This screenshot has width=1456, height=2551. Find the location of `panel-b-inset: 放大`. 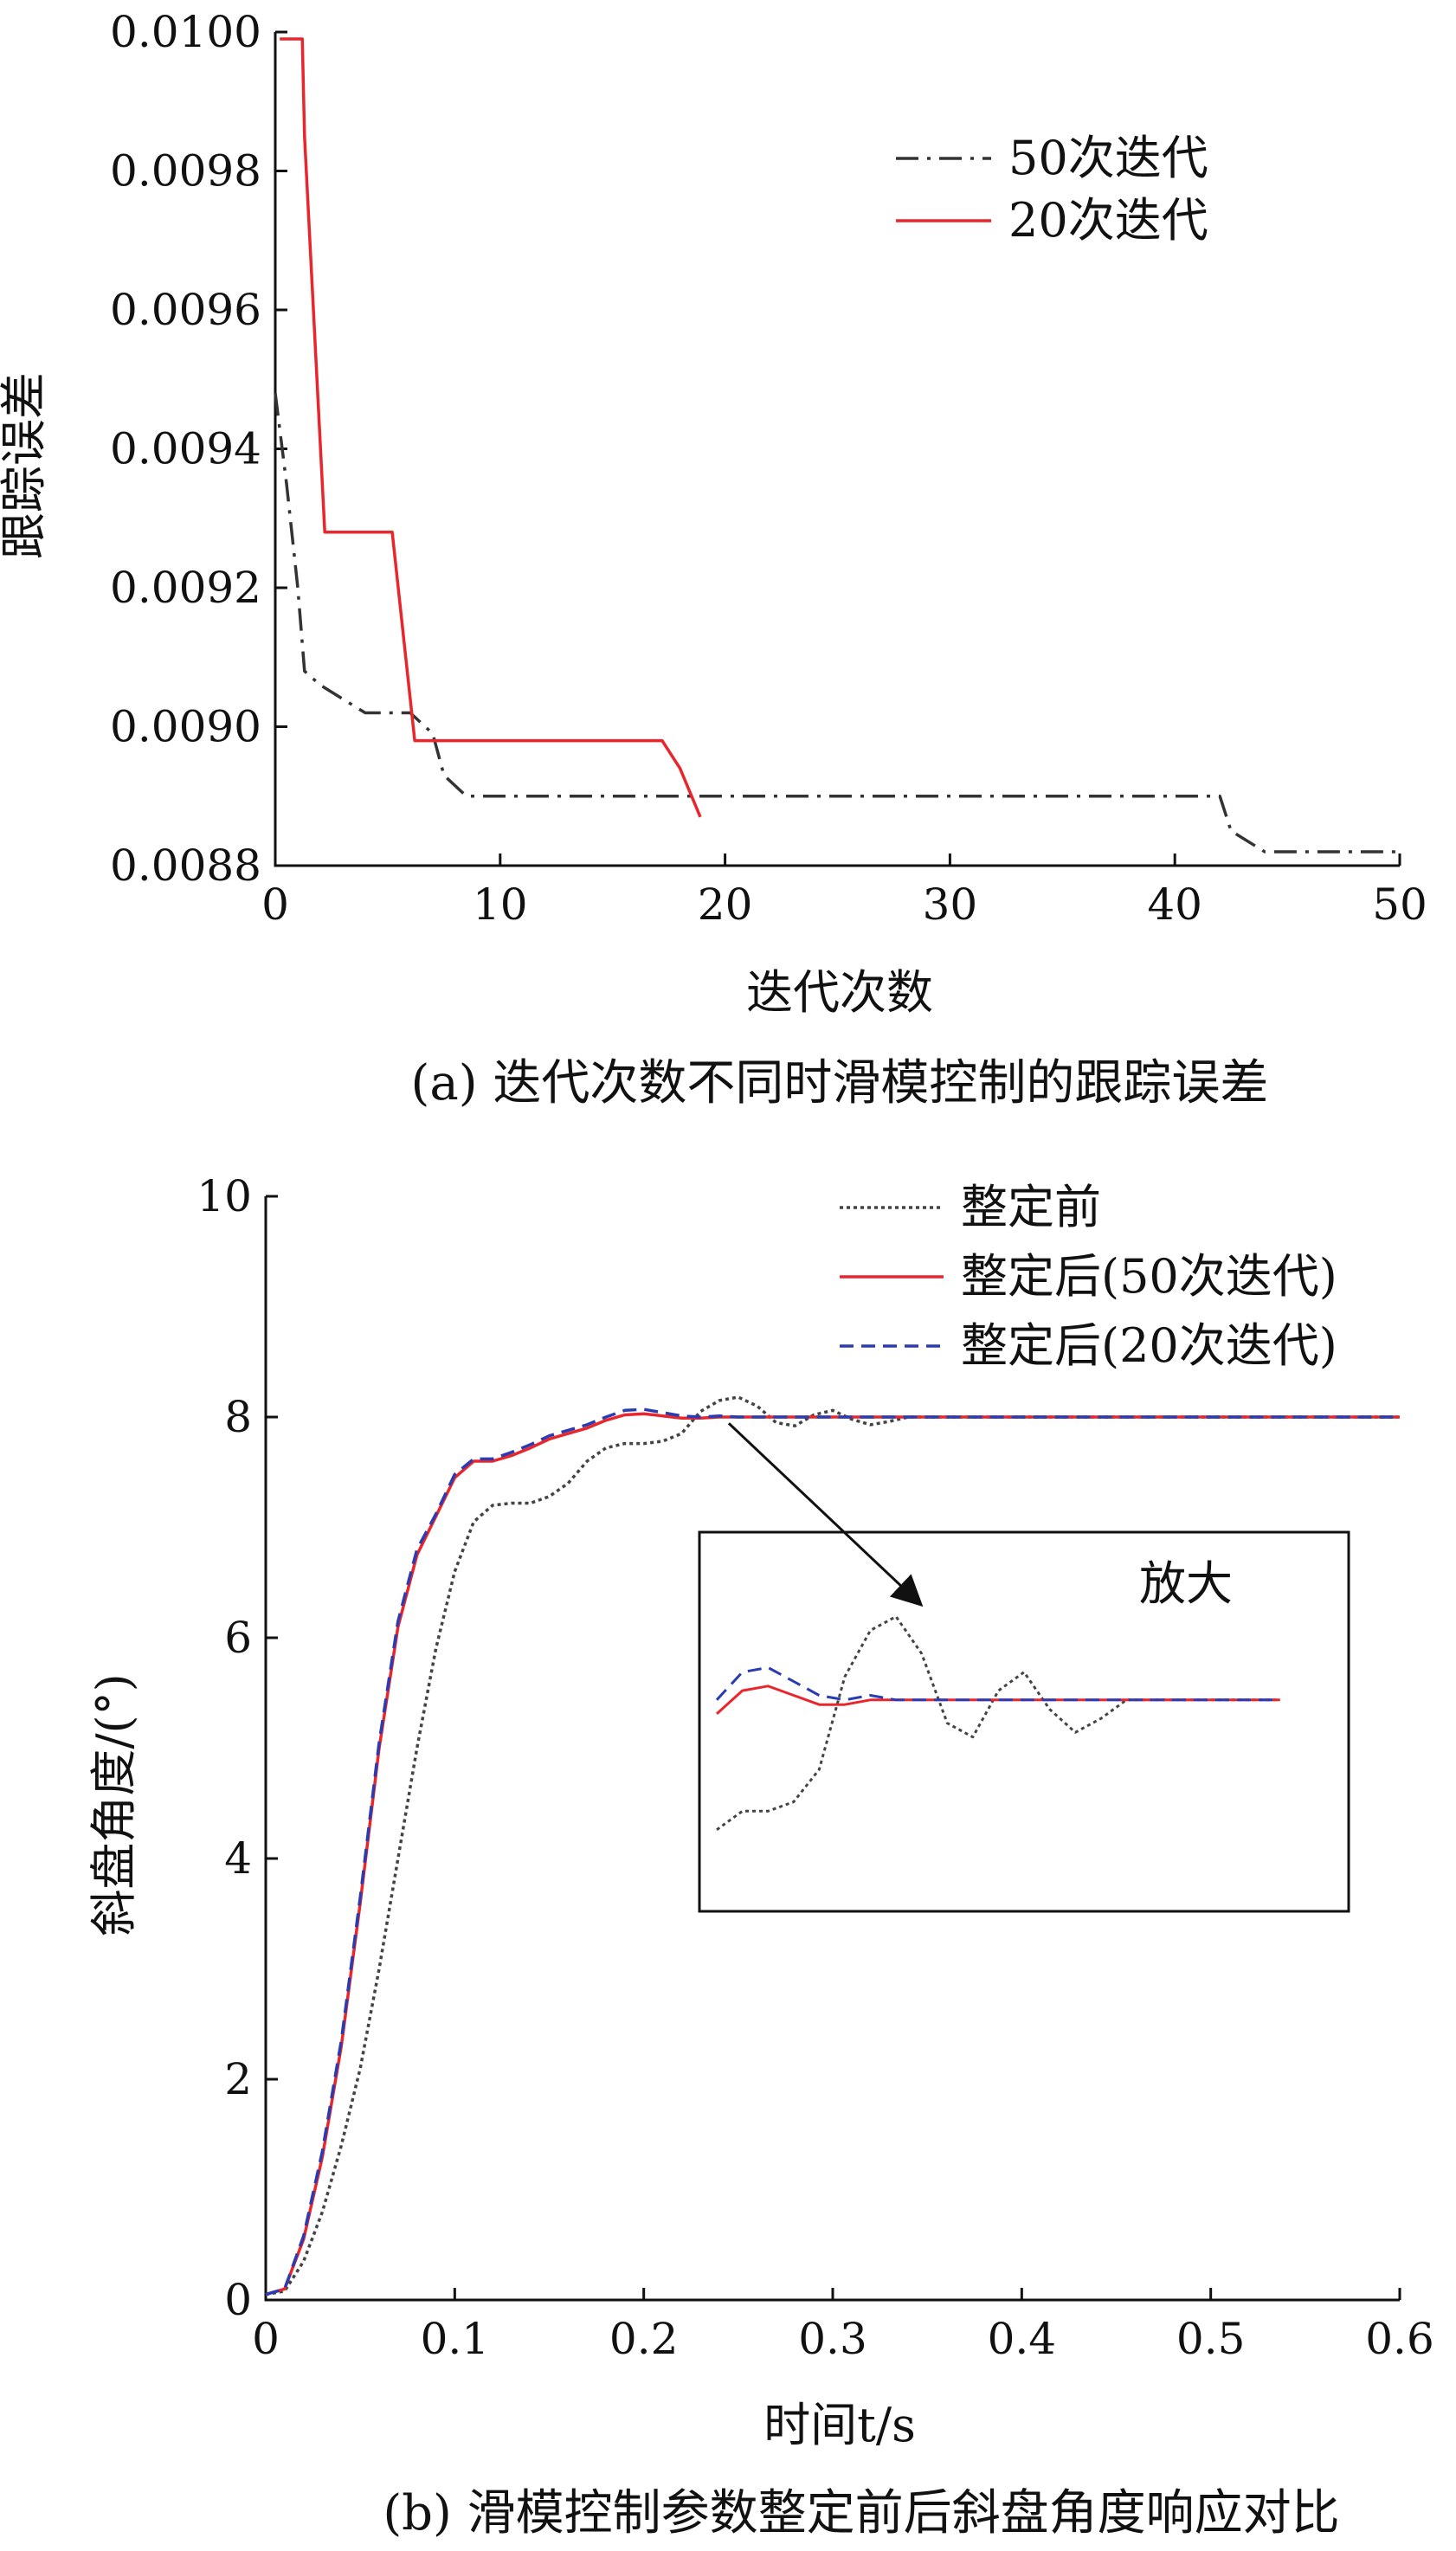

panel-b-inset: 放大 is located at coordinates (1024, 1668).